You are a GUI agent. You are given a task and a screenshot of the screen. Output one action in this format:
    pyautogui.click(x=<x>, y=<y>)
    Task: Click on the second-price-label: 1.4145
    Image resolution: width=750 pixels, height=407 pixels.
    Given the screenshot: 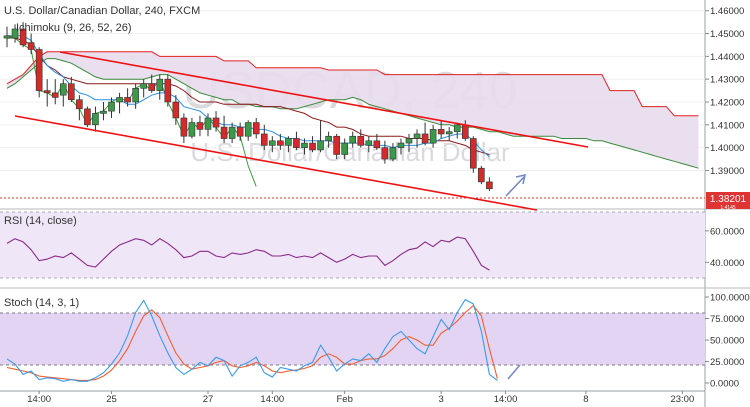 What is the action you would take?
    pyautogui.click(x=728, y=208)
    